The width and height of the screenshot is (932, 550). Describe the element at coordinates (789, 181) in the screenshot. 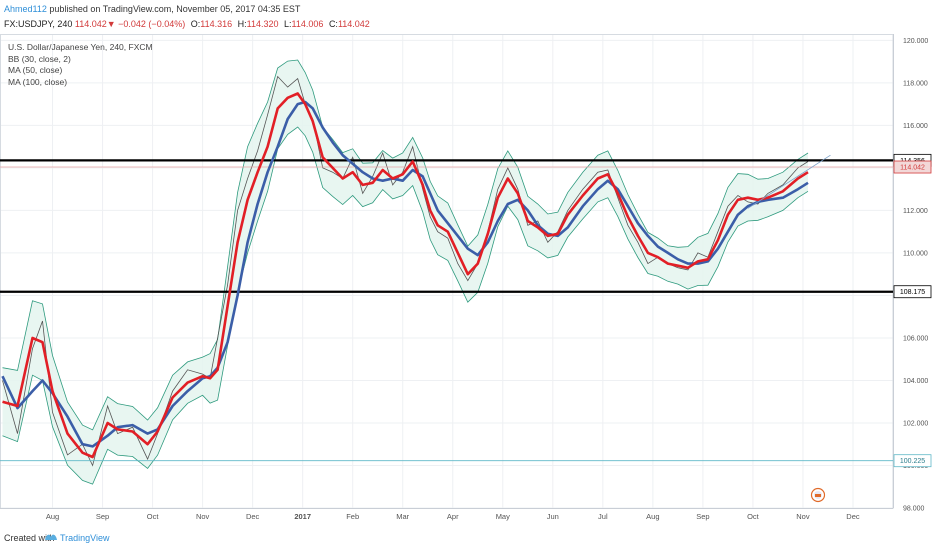

I see `trend-line` at that location.